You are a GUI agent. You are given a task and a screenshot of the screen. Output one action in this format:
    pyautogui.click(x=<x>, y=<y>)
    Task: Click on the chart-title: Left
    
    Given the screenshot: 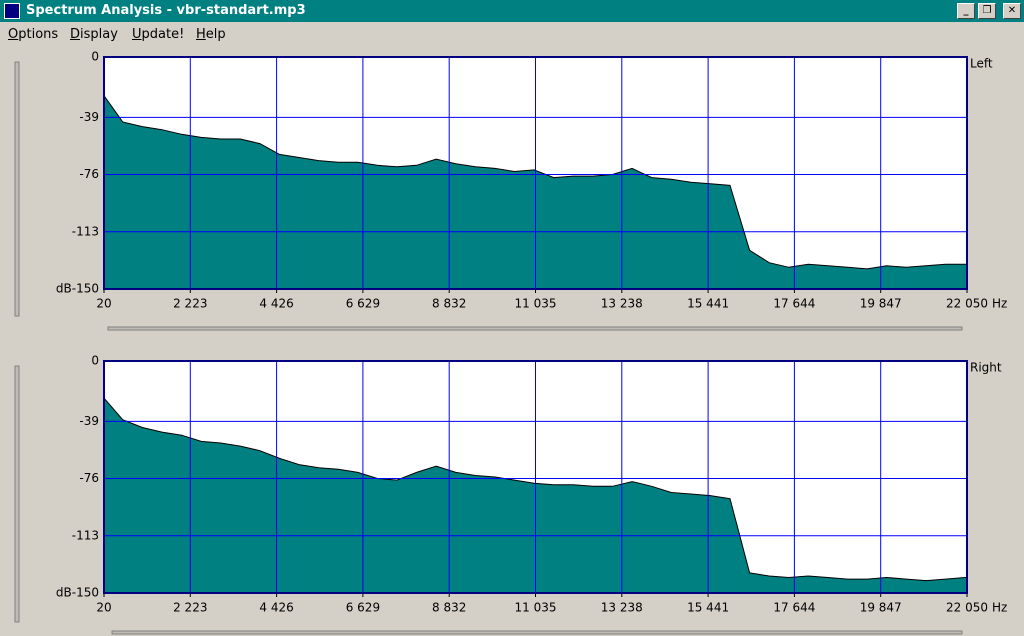 What is the action you would take?
    pyautogui.click(x=981, y=64)
    